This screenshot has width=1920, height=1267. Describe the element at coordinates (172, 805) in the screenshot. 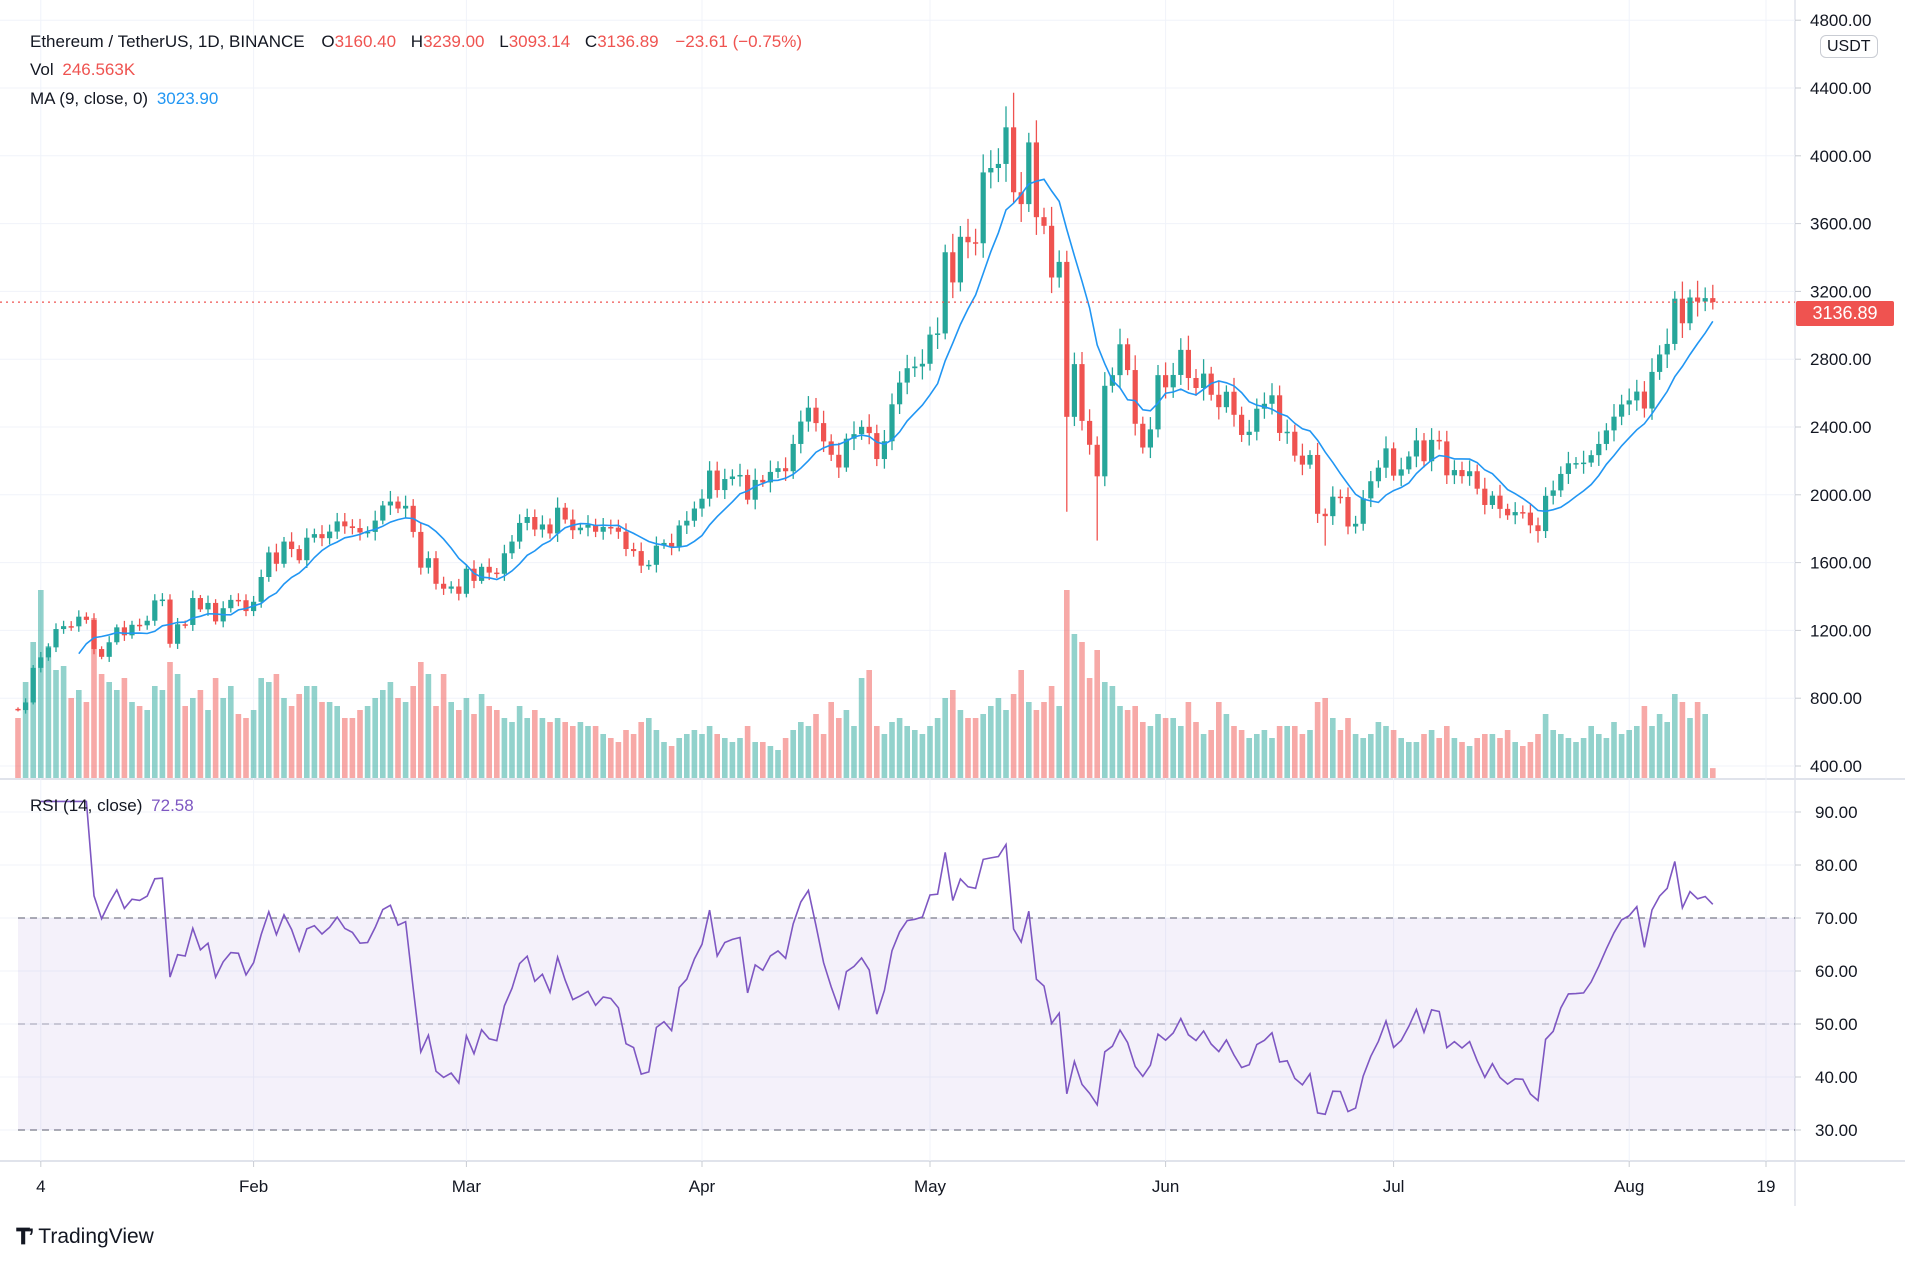

I see `rsi-value: 72.58` at that location.